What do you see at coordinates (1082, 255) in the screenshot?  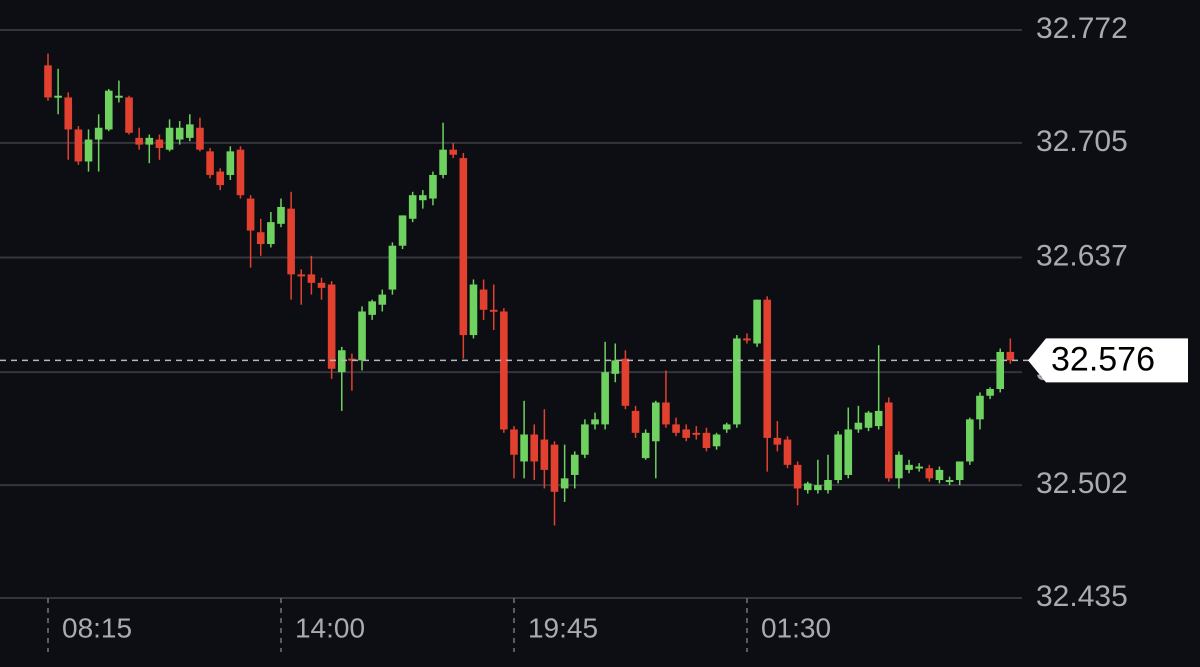 I see `y-tick-label: 32.637` at bounding box center [1082, 255].